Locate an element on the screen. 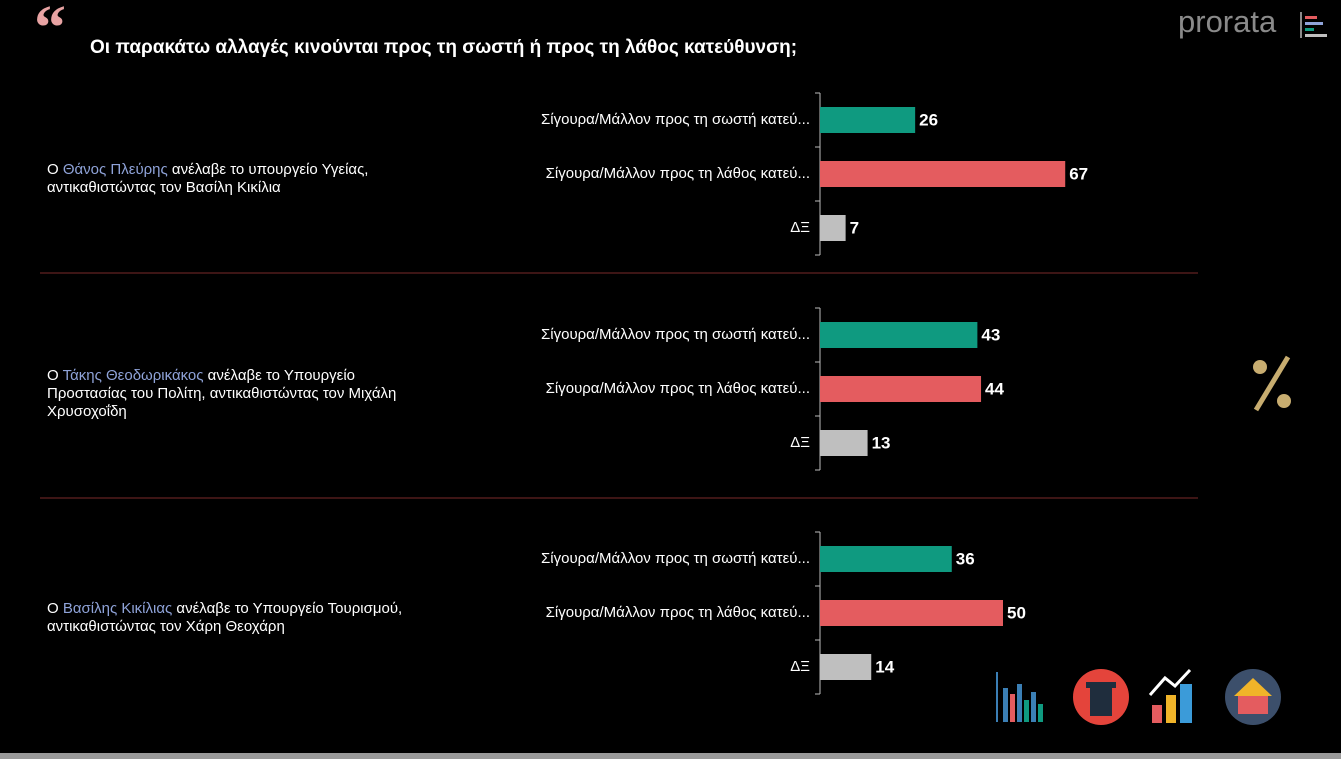 The width and height of the screenshot is (1341, 759). value-label: 14 is located at coordinates (884, 666).